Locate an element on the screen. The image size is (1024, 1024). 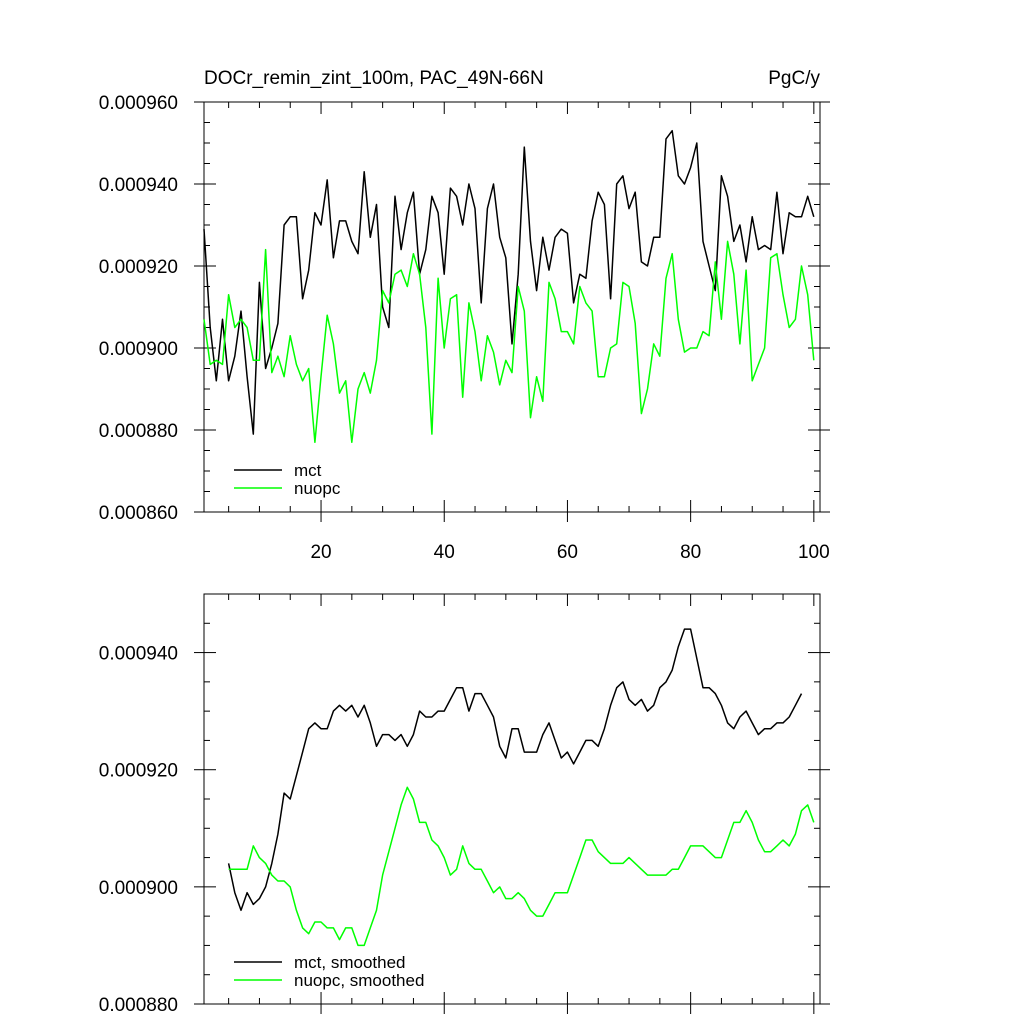
y-tick-label: 0.000960 is located at coordinates (138, 103).